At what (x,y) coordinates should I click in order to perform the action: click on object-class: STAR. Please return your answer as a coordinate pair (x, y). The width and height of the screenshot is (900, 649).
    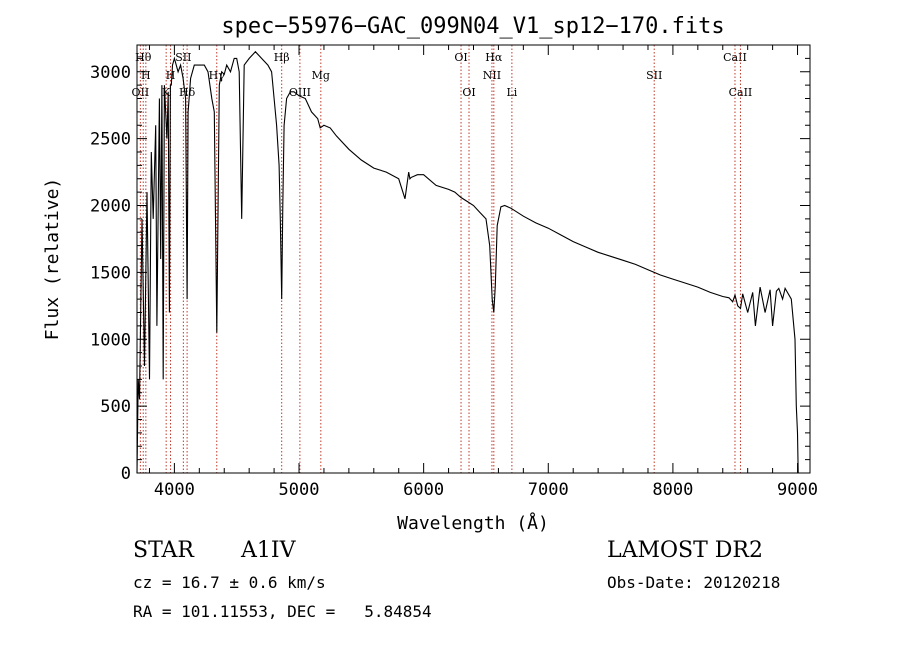
    Looking at the image, I should click on (163, 550).